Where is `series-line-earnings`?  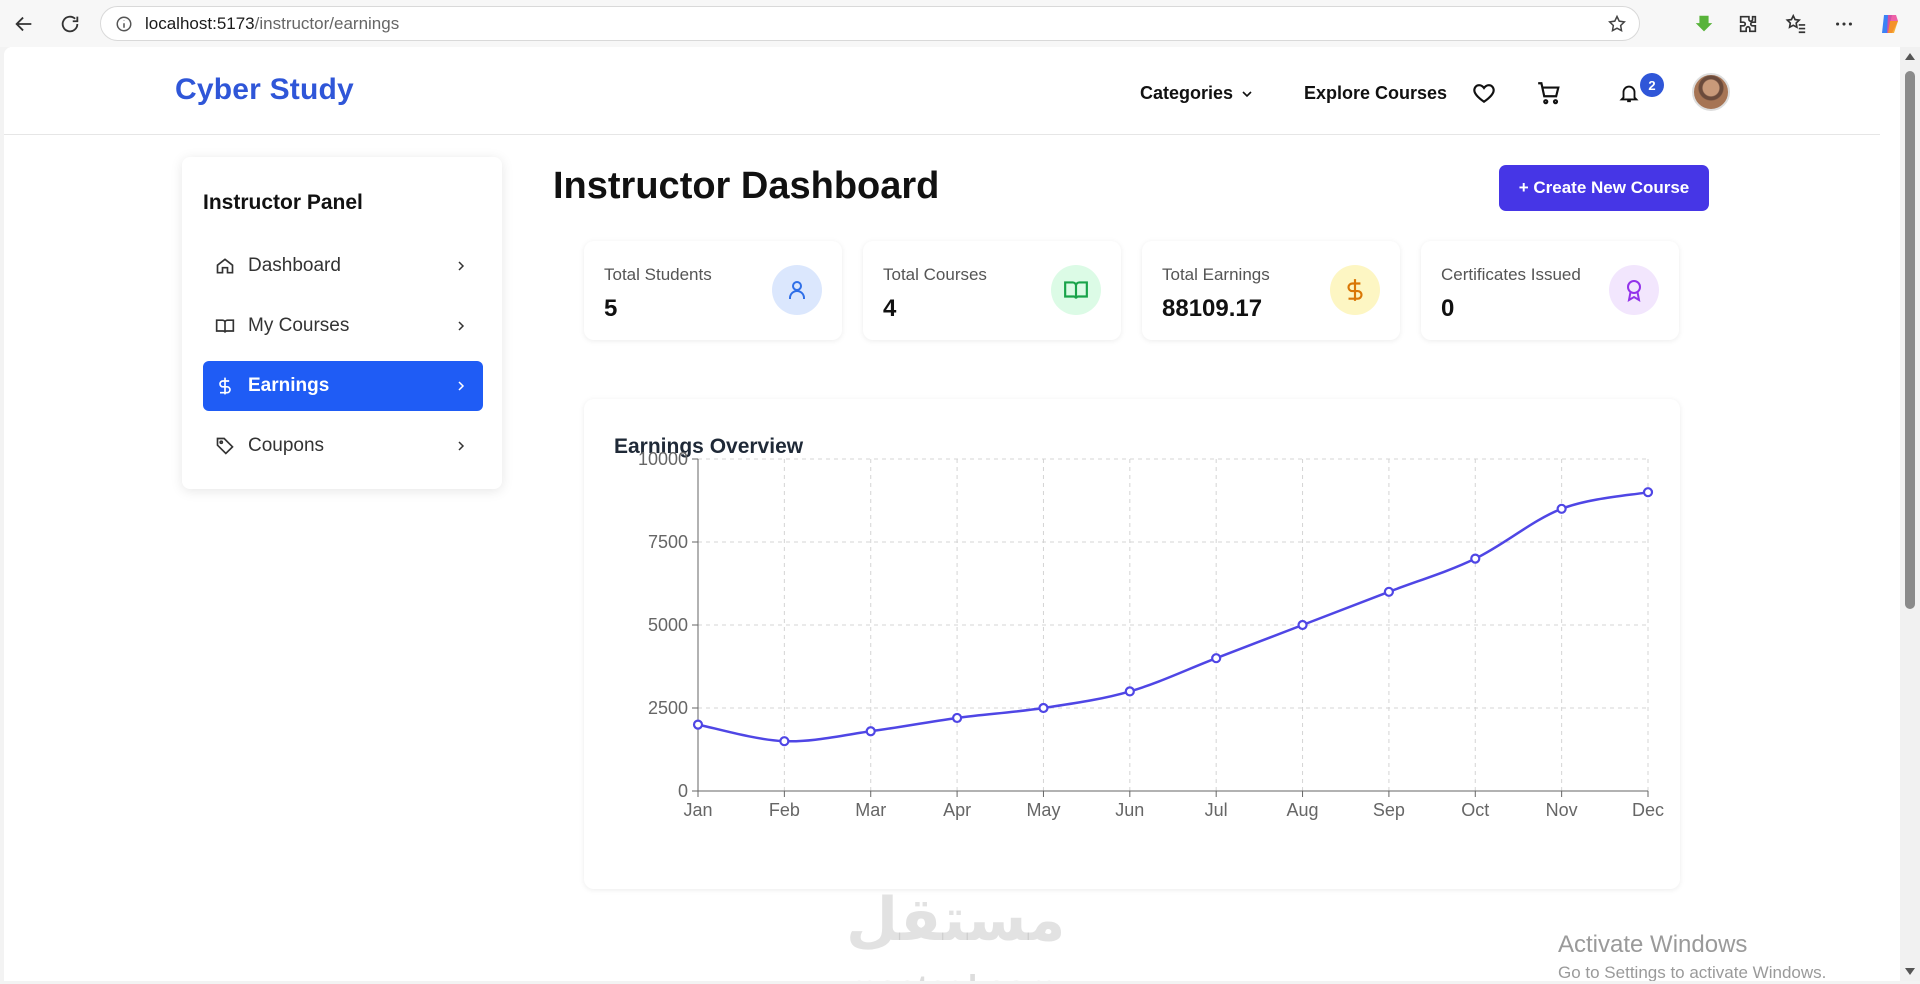
series-line-earnings is located at coordinates (1173, 616).